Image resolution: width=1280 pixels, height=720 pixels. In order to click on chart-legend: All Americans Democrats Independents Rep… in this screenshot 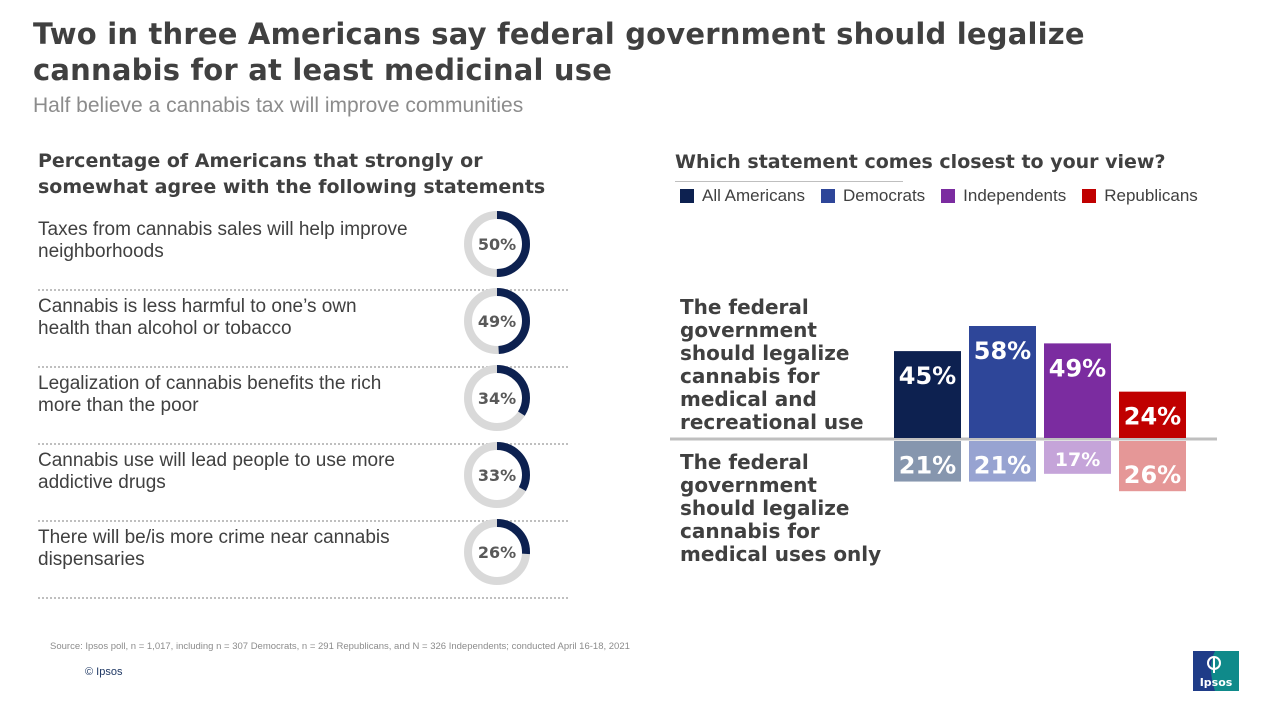, I will do `click(947, 196)`.